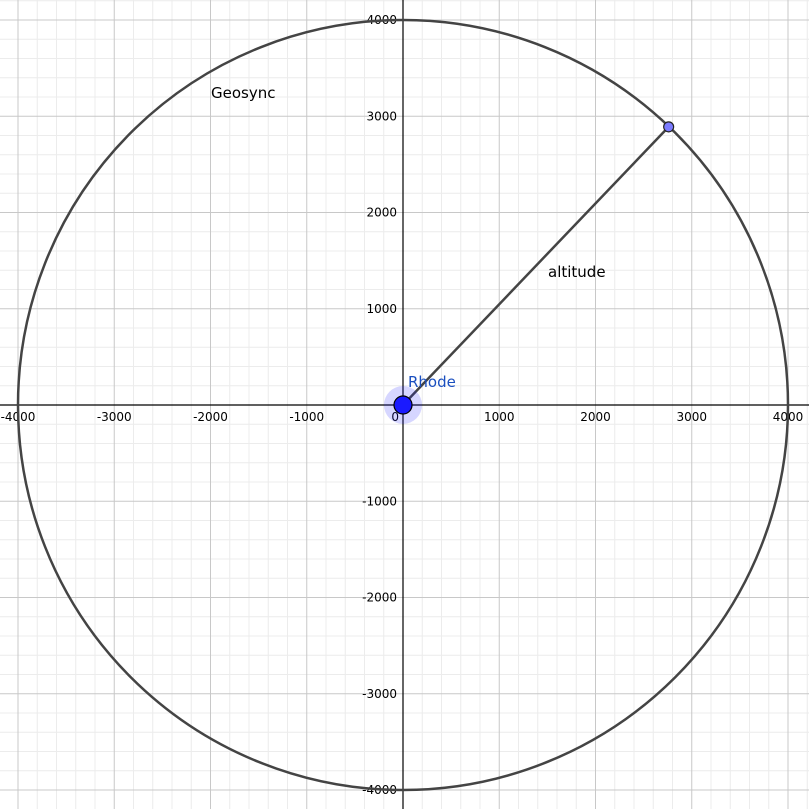 The height and width of the screenshot is (809, 809). What do you see at coordinates (379, 694) in the screenshot?
I see `y-tick-label: -3000` at bounding box center [379, 694].